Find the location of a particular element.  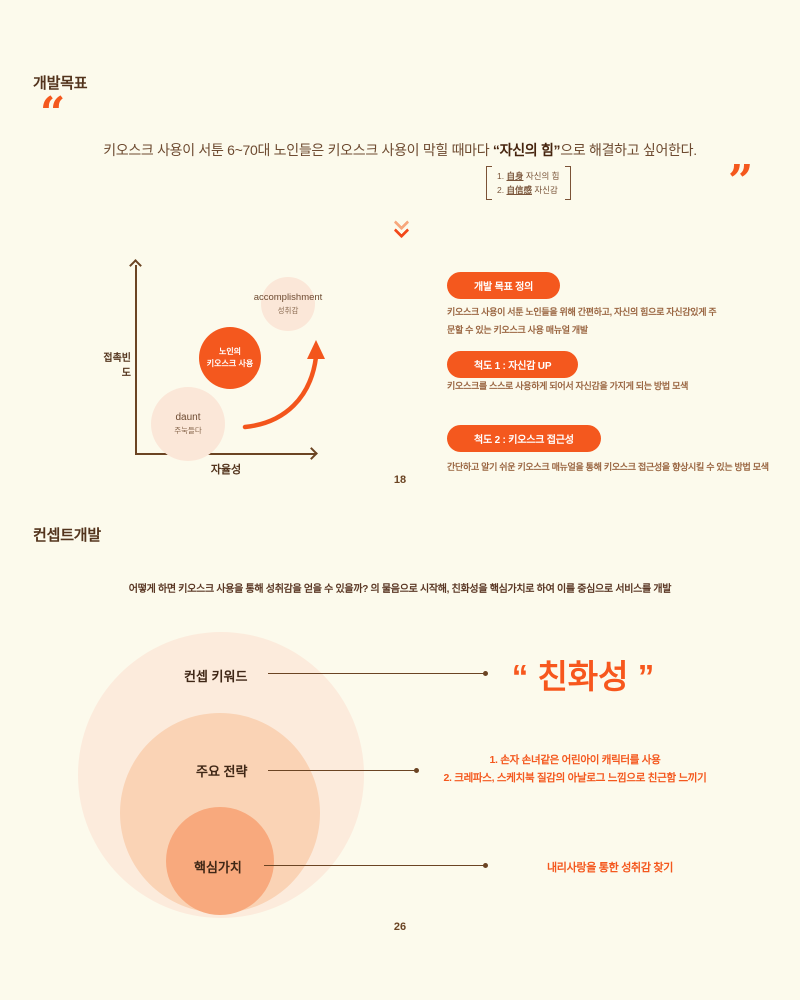

note-item-2: 2. 自信感 자신감 is located at coordinates (528, 190).